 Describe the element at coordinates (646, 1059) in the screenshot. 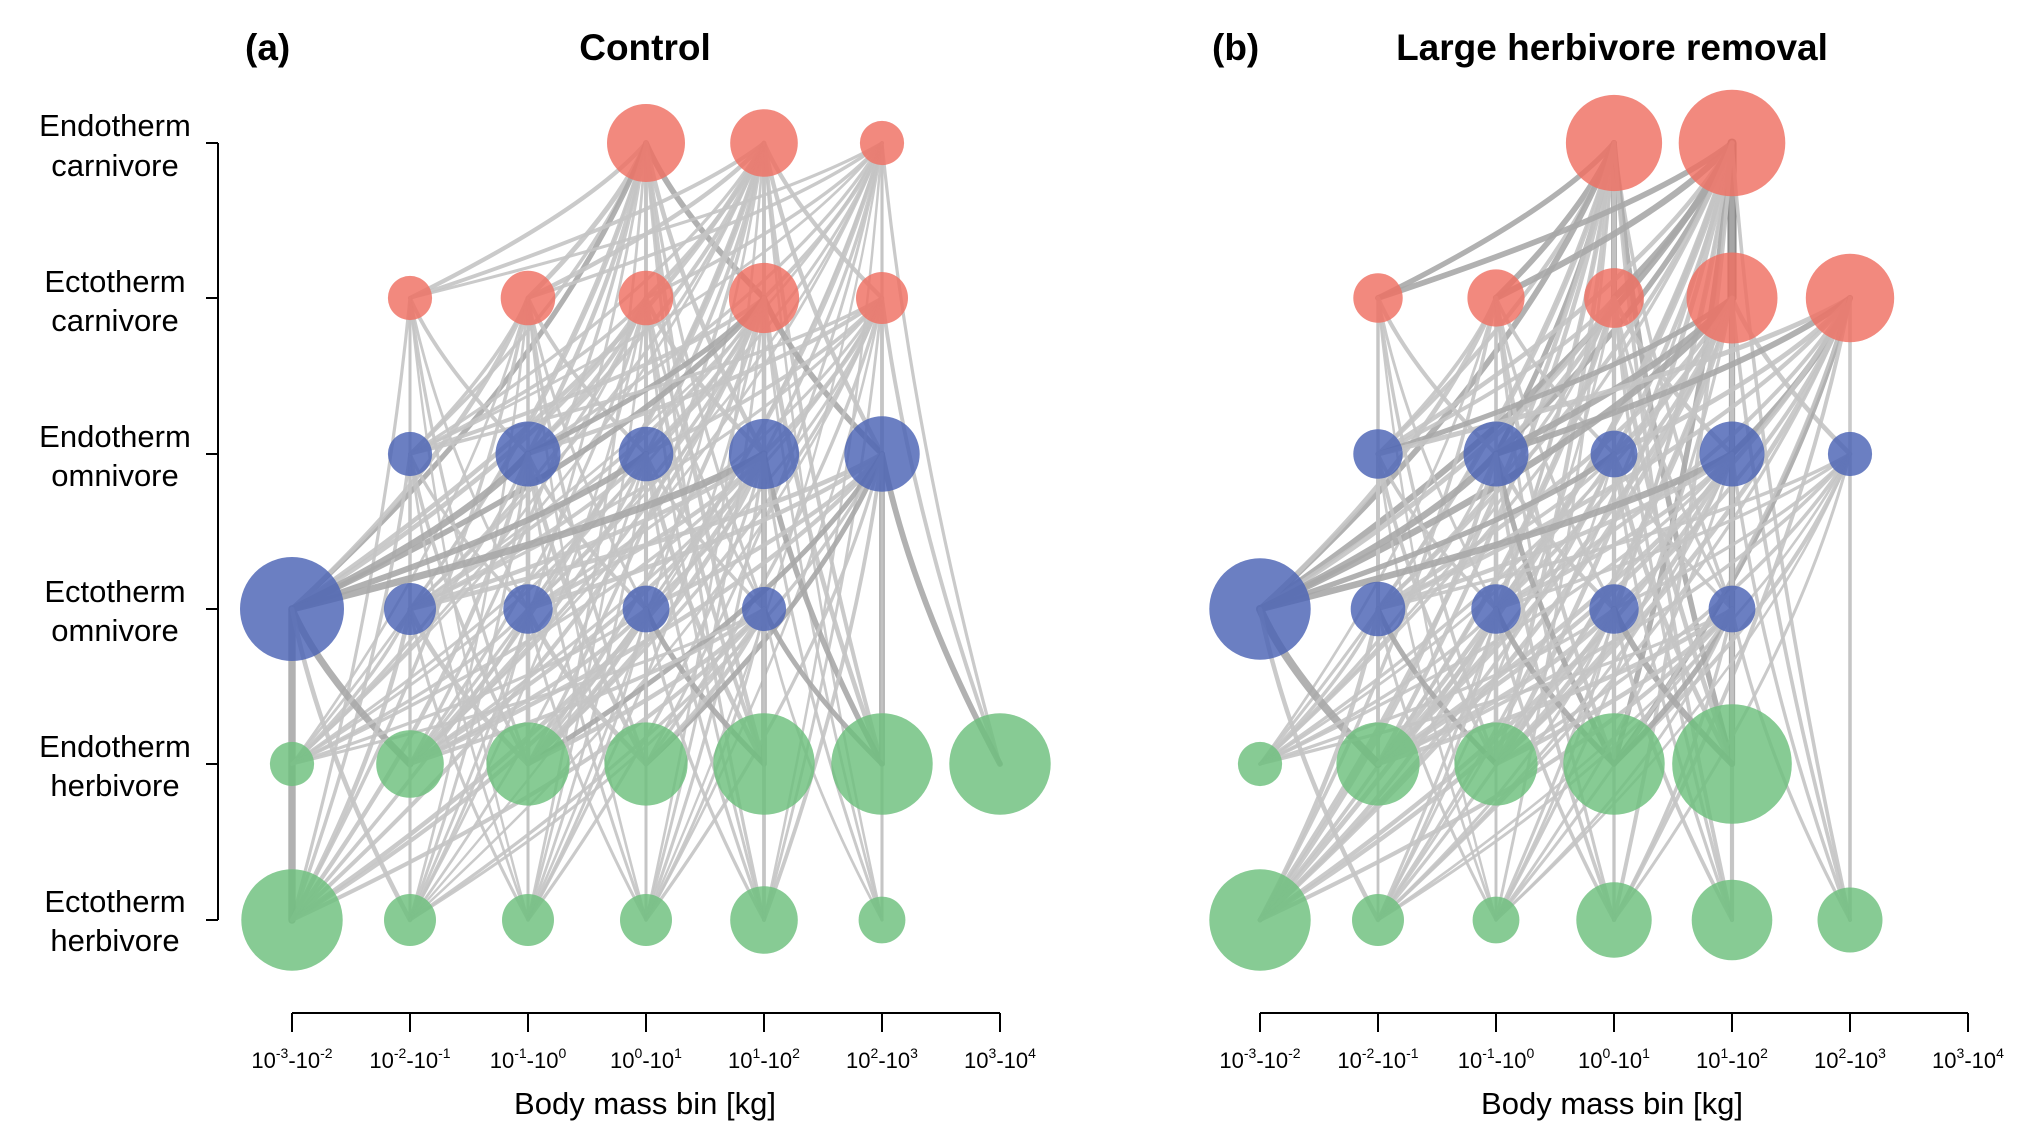

I see `x-tick-label: 100-101` at that location.